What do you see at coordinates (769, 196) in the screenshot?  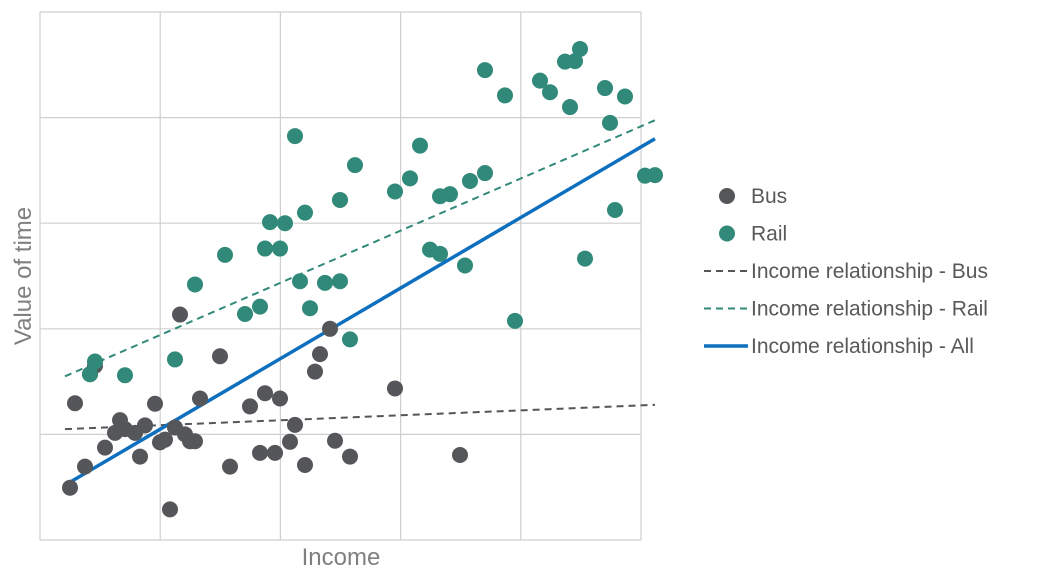 I see `legend-label-bus: Bus` at bounding box center [769, 196].